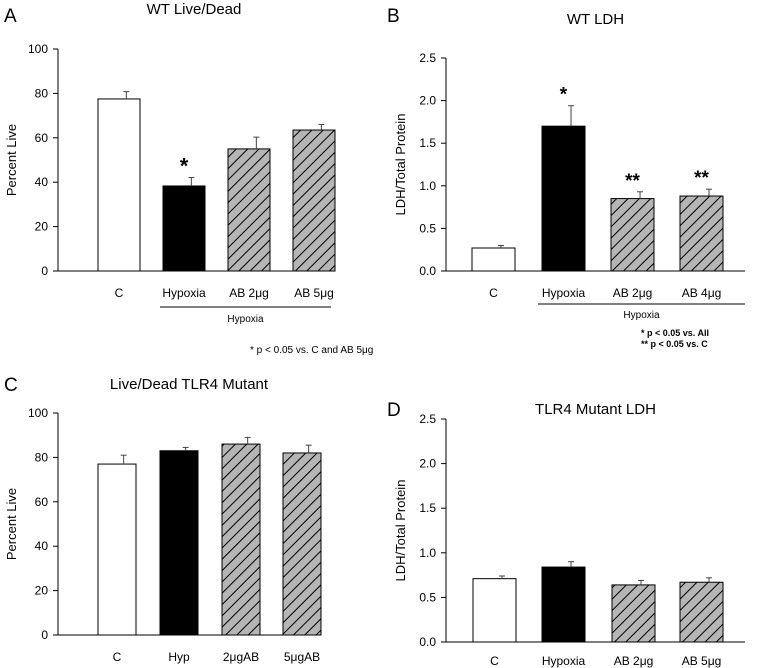  I want to click on chart-title: WT Live/Dead, so click(194, 9).